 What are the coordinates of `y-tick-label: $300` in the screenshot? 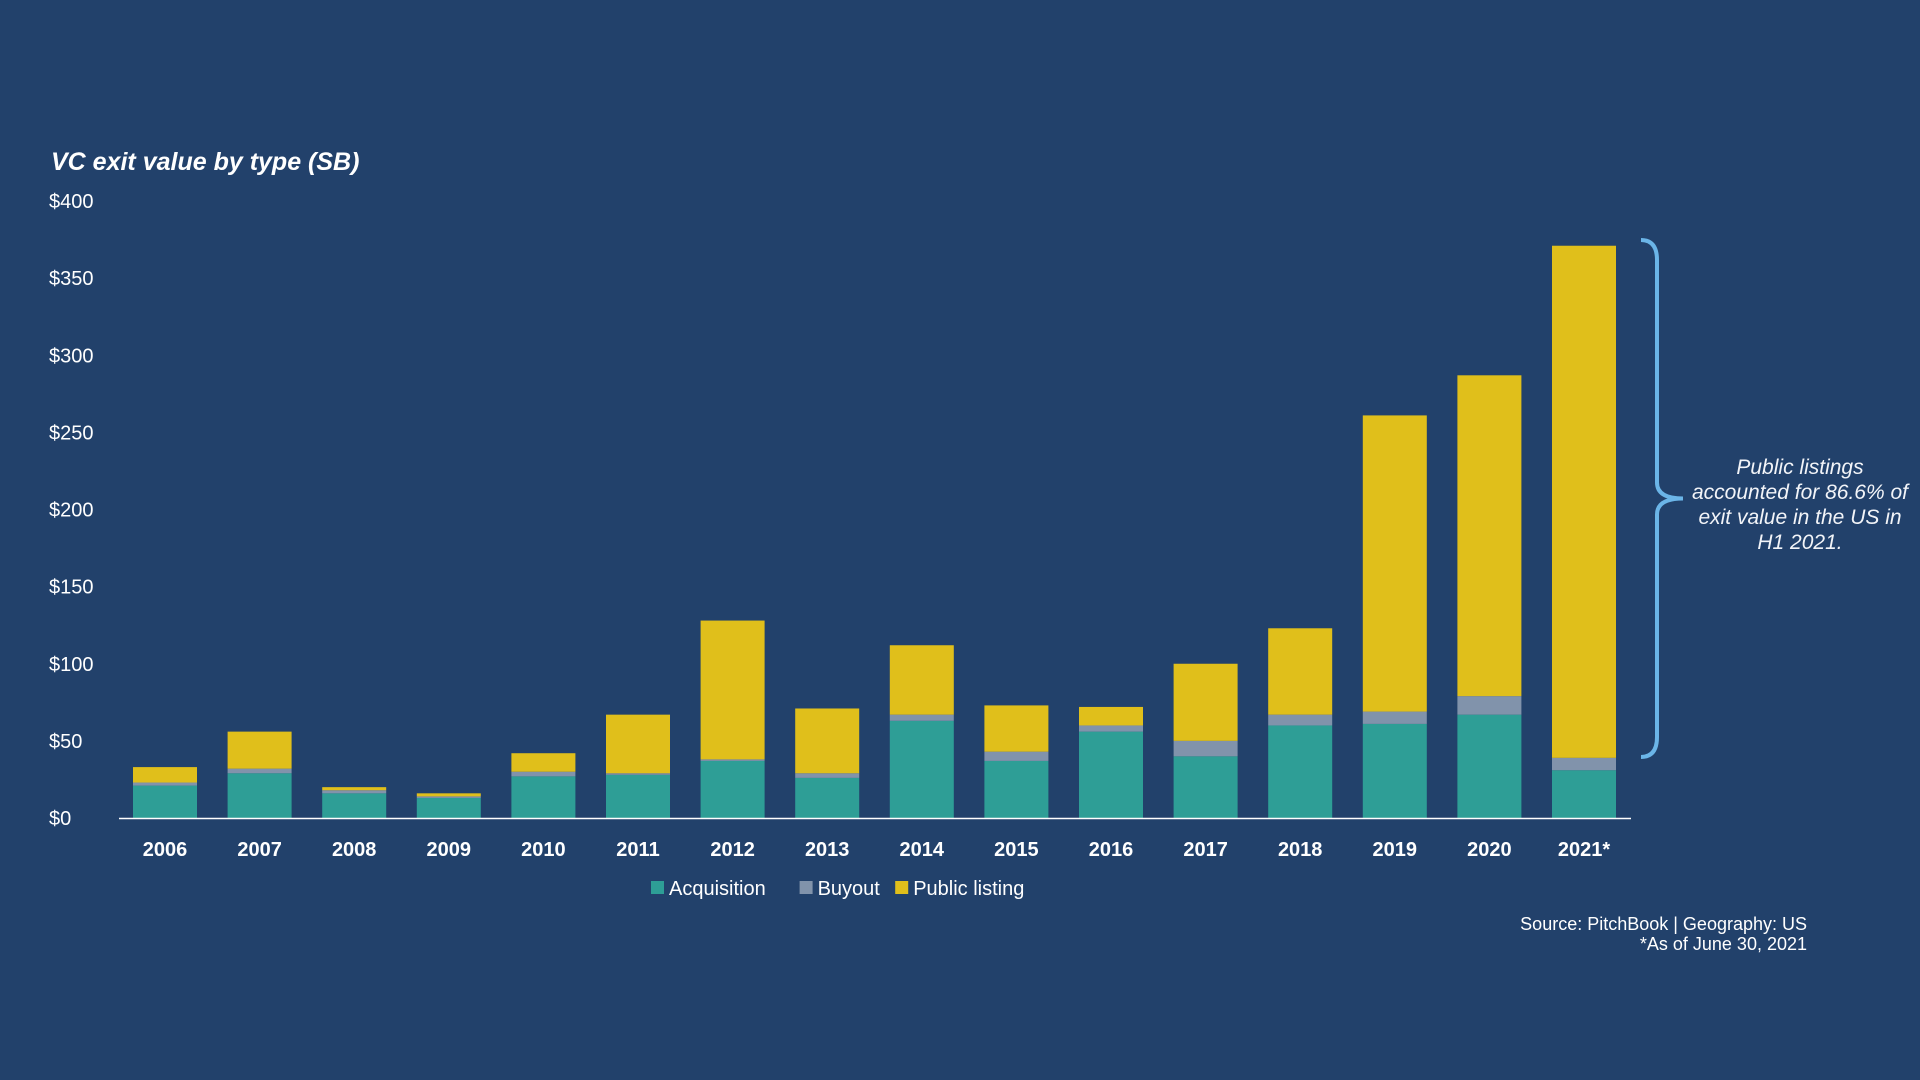 It's located at (71, 356).